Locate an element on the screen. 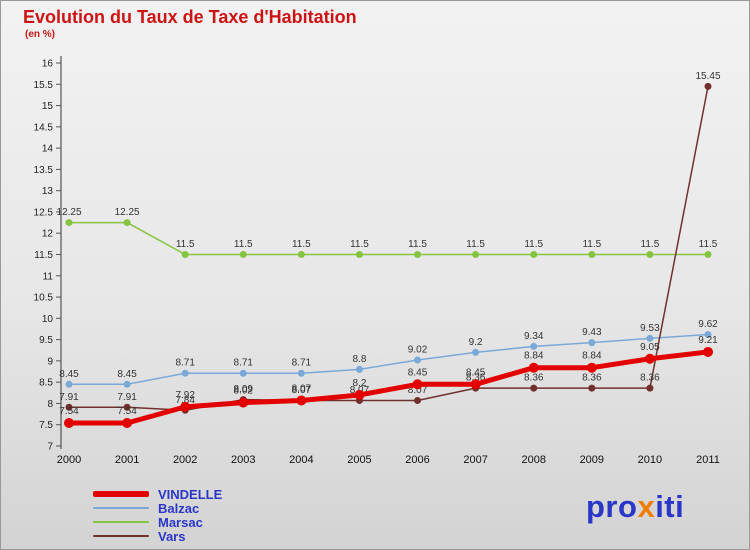 This screenshot has width=750, height=550. y-tick-label: 15 is located at coordinates (48, 106).